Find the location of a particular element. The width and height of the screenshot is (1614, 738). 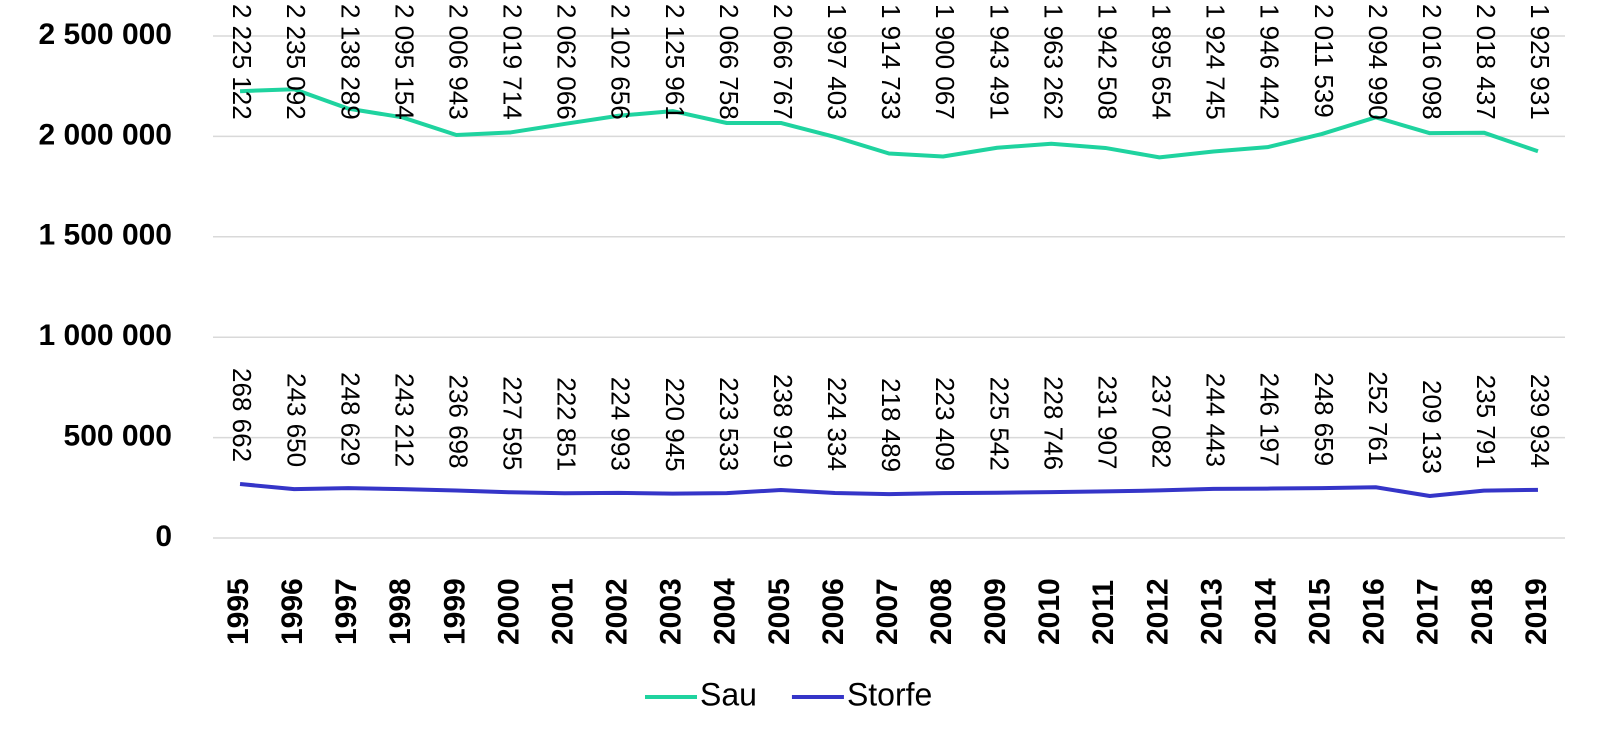

data-label: 2 006 943 is located at coordinates (458, 62).